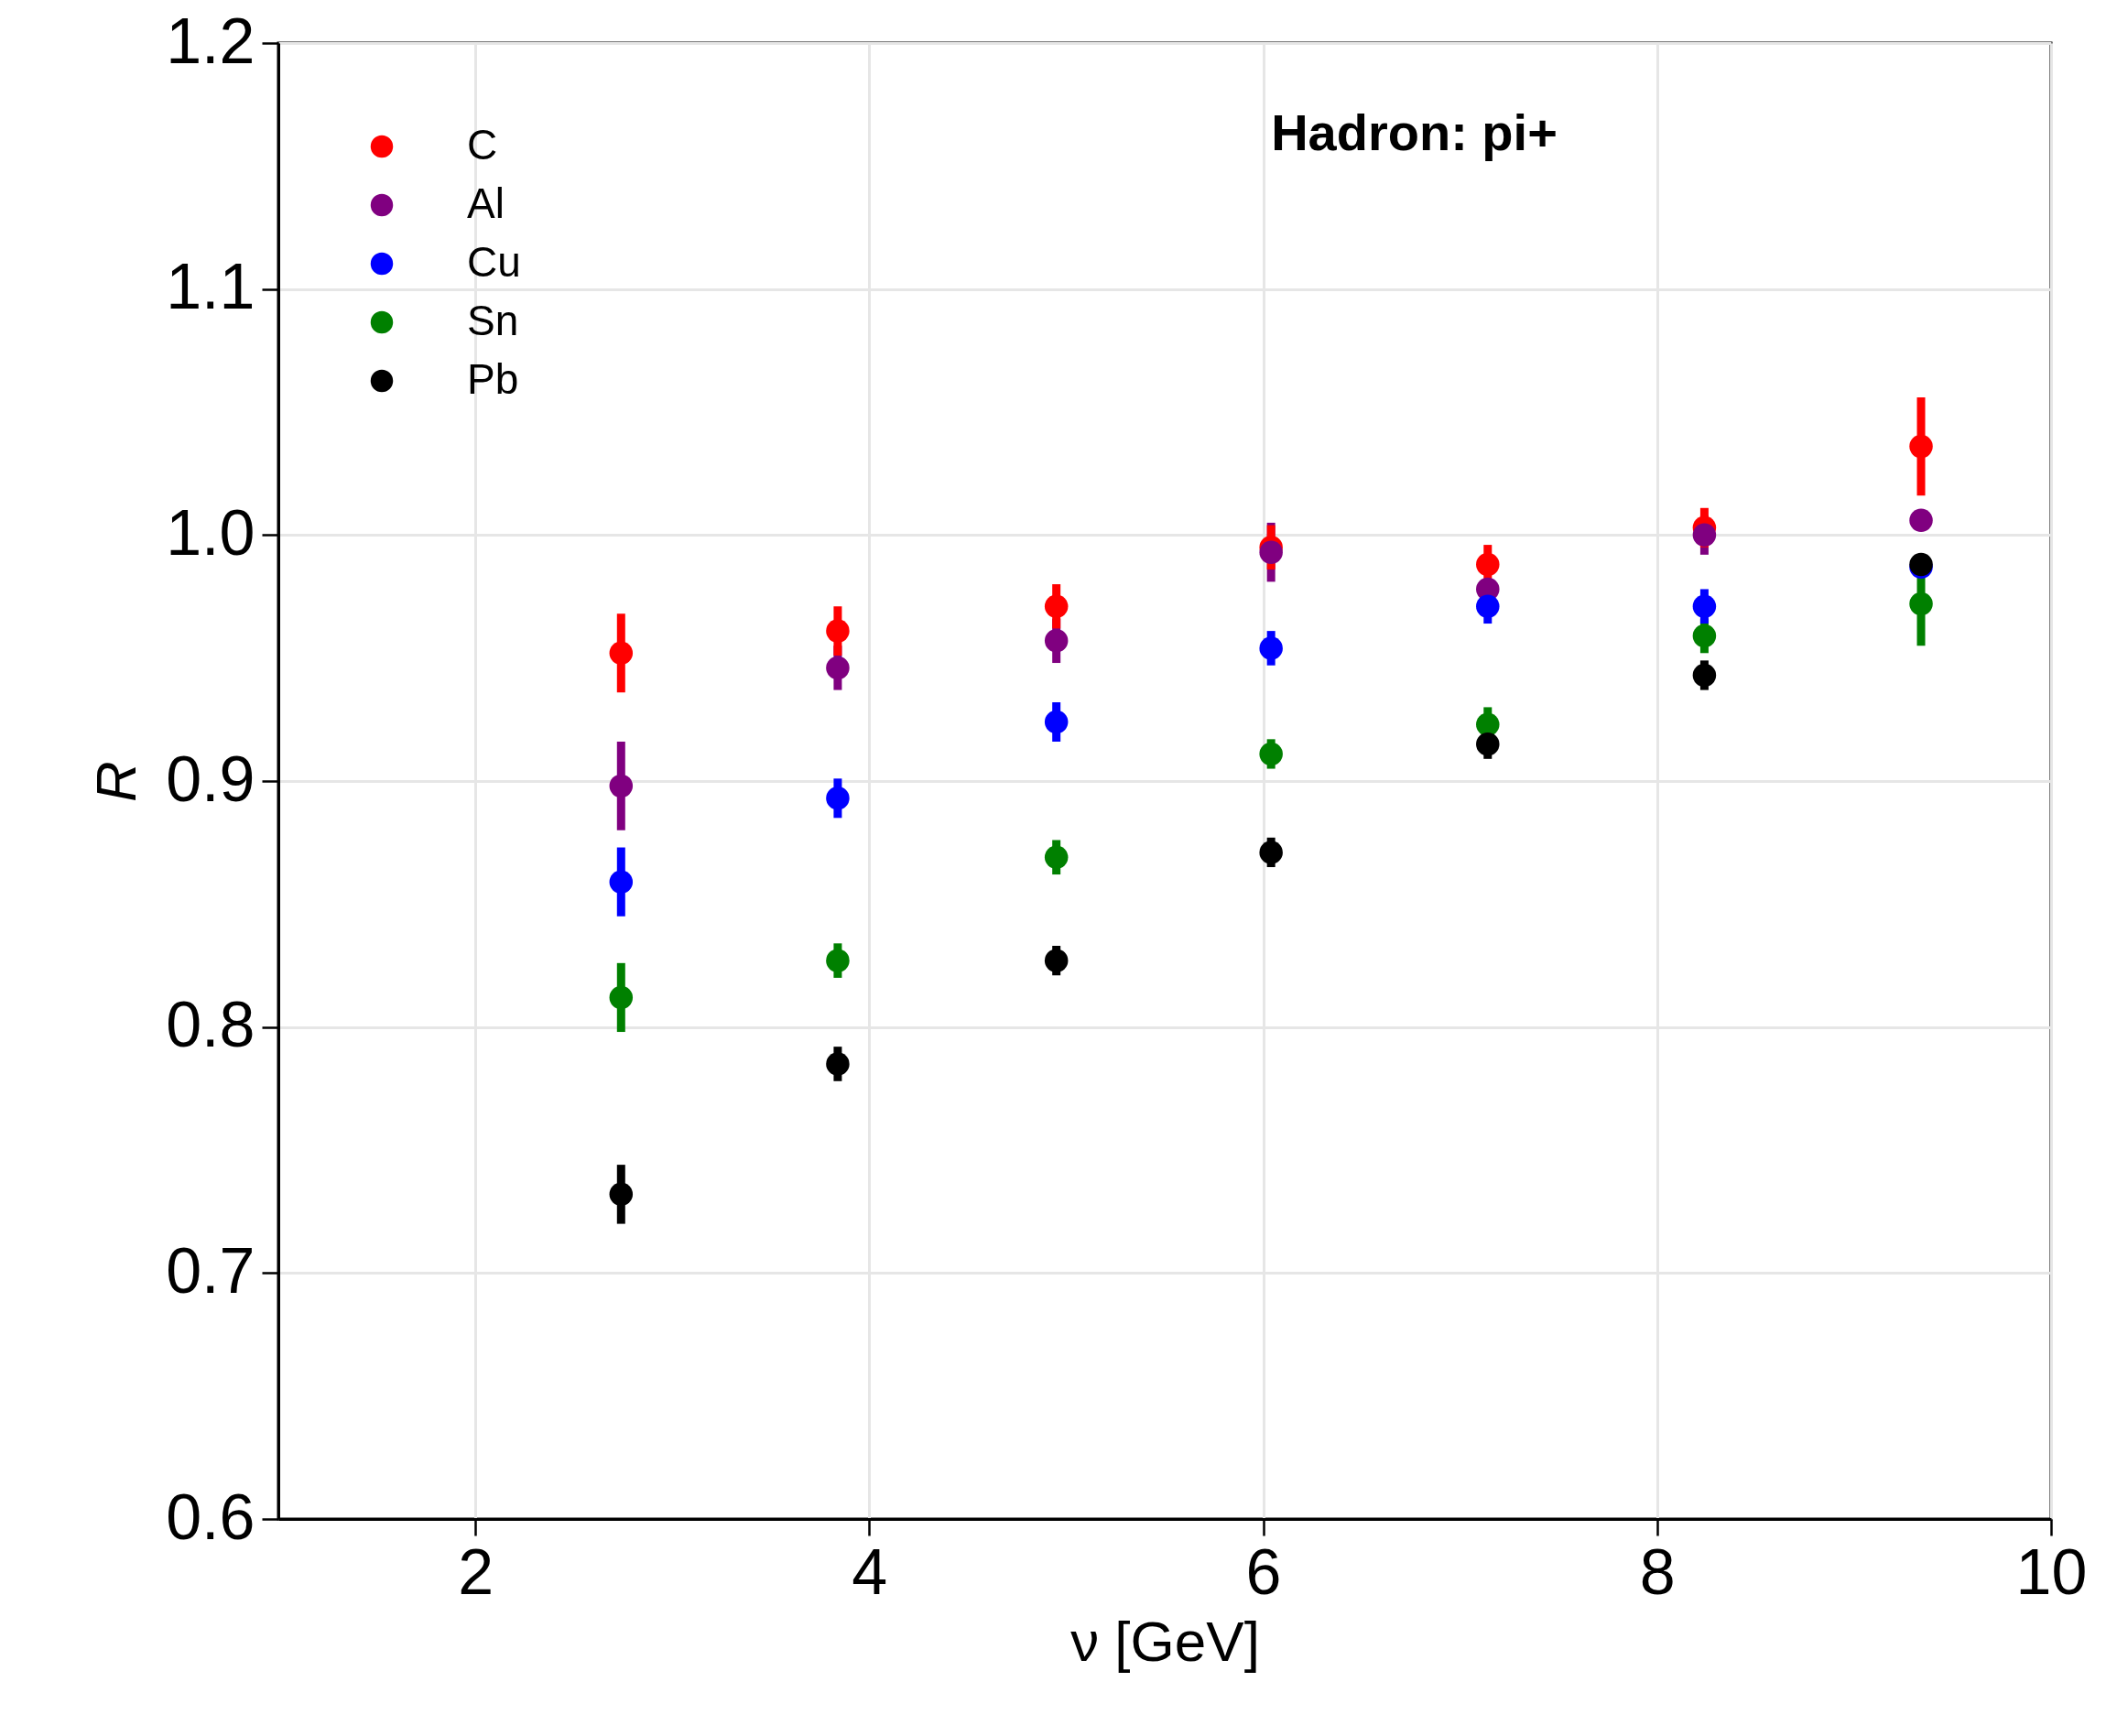 This screenshot has height=1736, width=2106. I want to click on y-tick-label: 0.6, so click(210, 1517).